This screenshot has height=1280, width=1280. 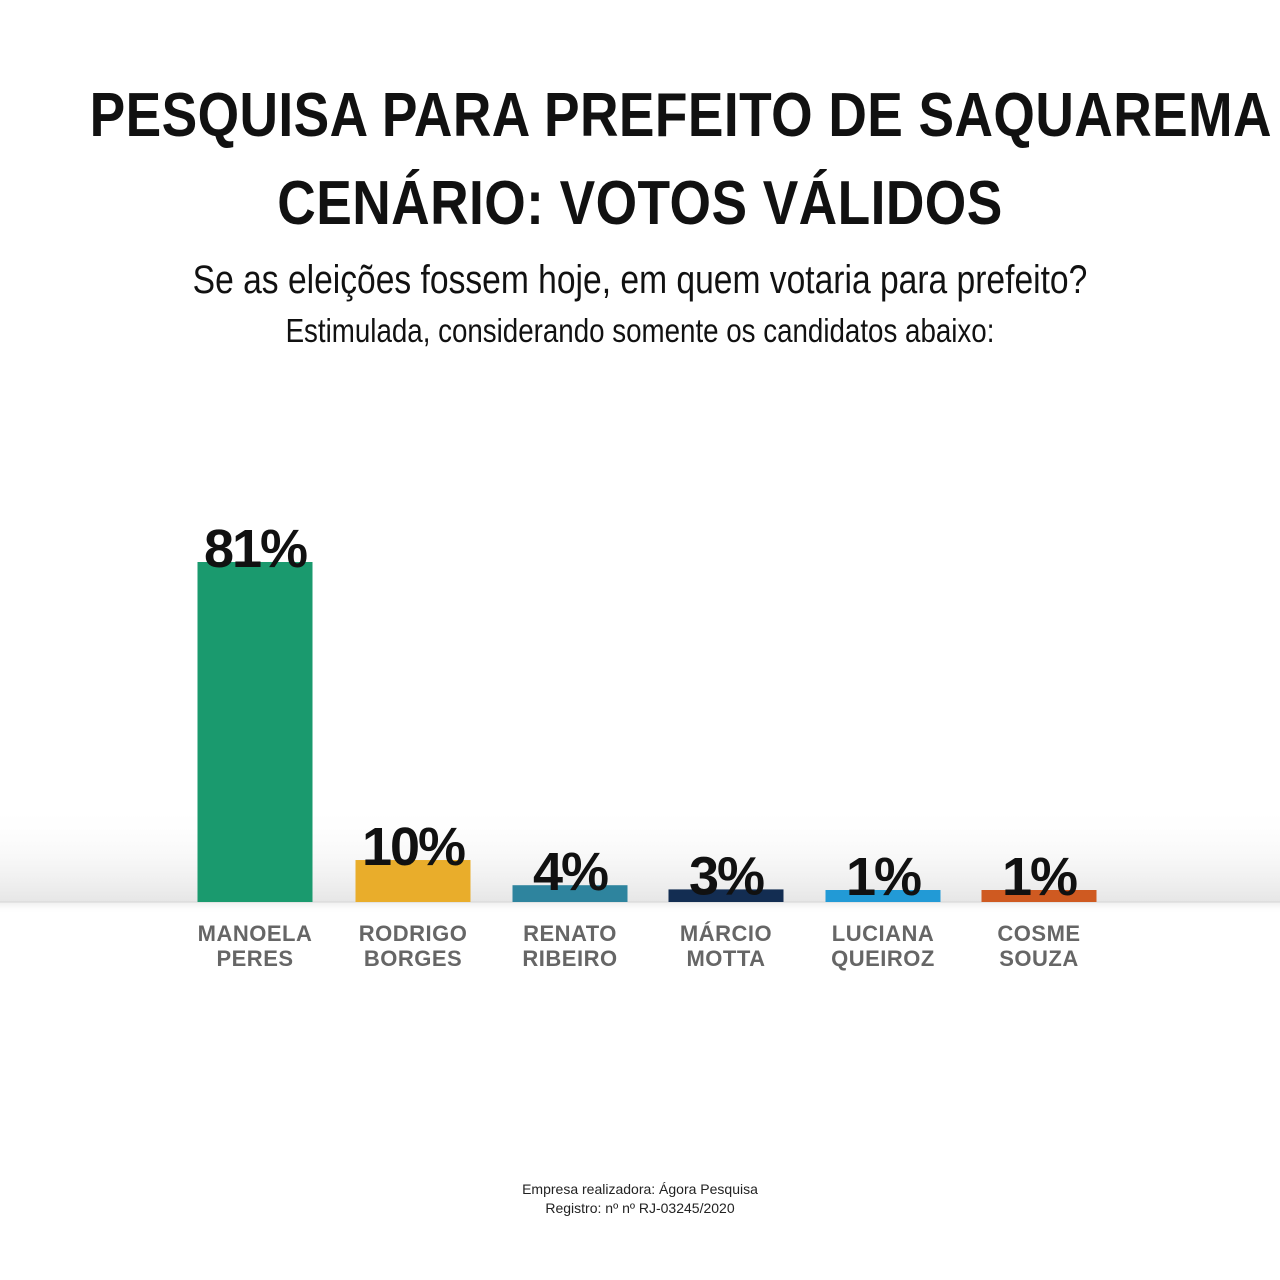 What do you see at coordinates (680, 115) in the screenshot?
I see `chart-title-line-1: PESQUISA PARA PREFEITO DE SAQUAREMA` at bounding box center [680, 115].